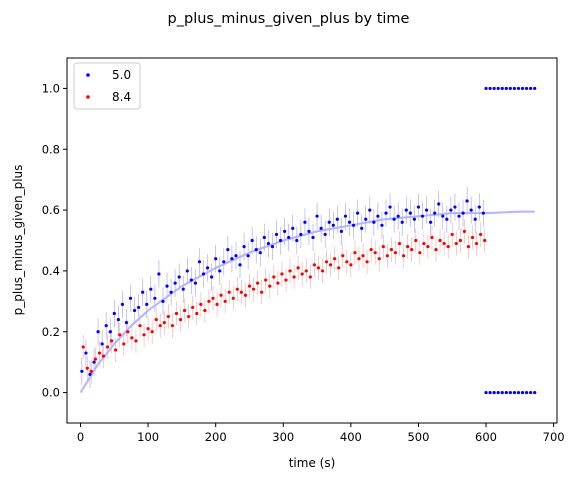 This screenshot has width=577, height=480. I want to click on x-tick-label: 300, so click(283, 437).